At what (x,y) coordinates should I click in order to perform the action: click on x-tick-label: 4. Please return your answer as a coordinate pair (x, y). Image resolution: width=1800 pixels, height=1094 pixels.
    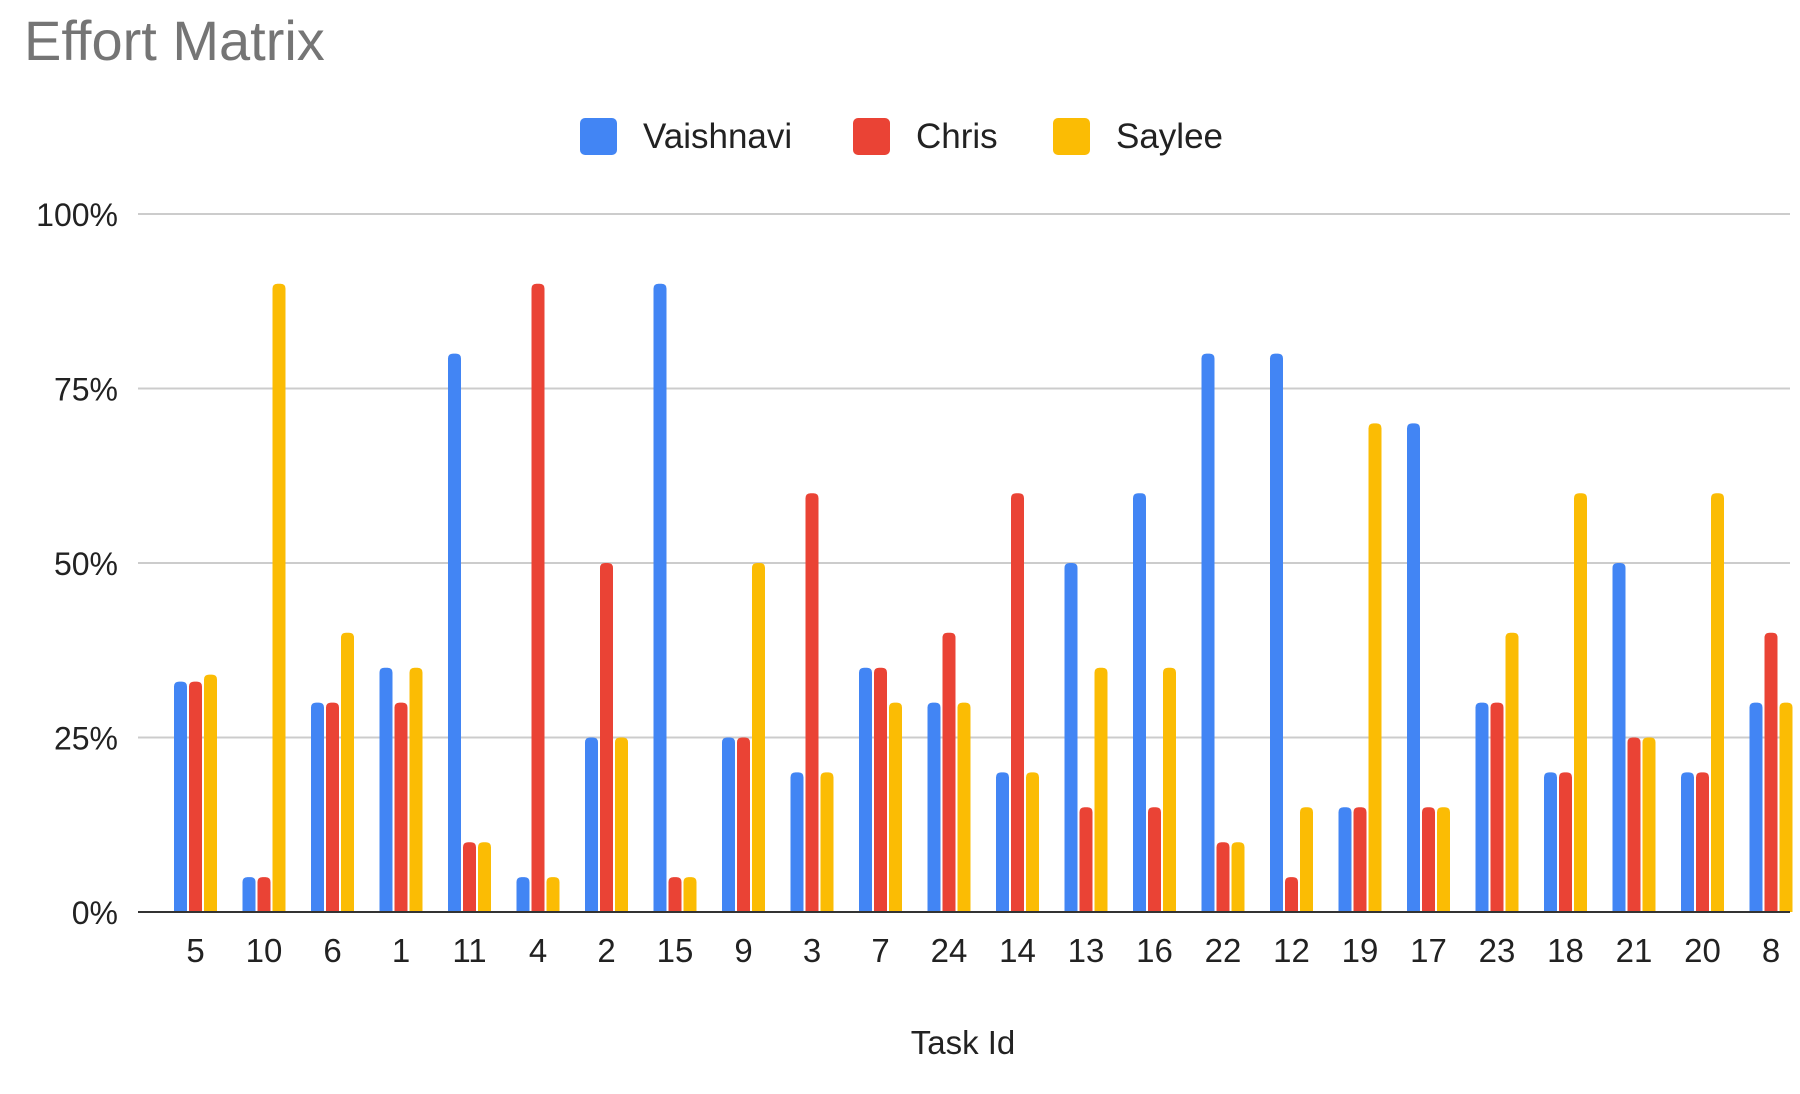
    Looking at the image, I should click on (538, 950).